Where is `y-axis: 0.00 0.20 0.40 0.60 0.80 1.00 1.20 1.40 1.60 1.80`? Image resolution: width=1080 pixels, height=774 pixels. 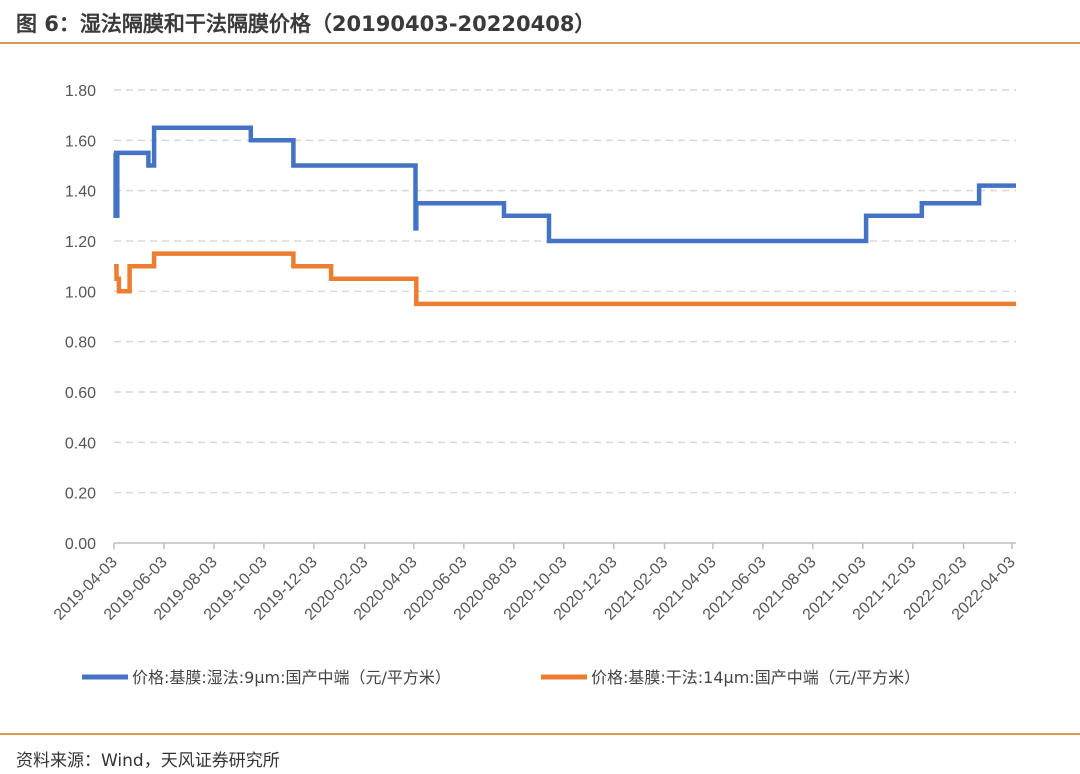
y-axis: 0.00 0.20 0.40 0.60 0.80 1.00 1.20 1.40 1.60 1.80 is located at coordinates (80, 318).